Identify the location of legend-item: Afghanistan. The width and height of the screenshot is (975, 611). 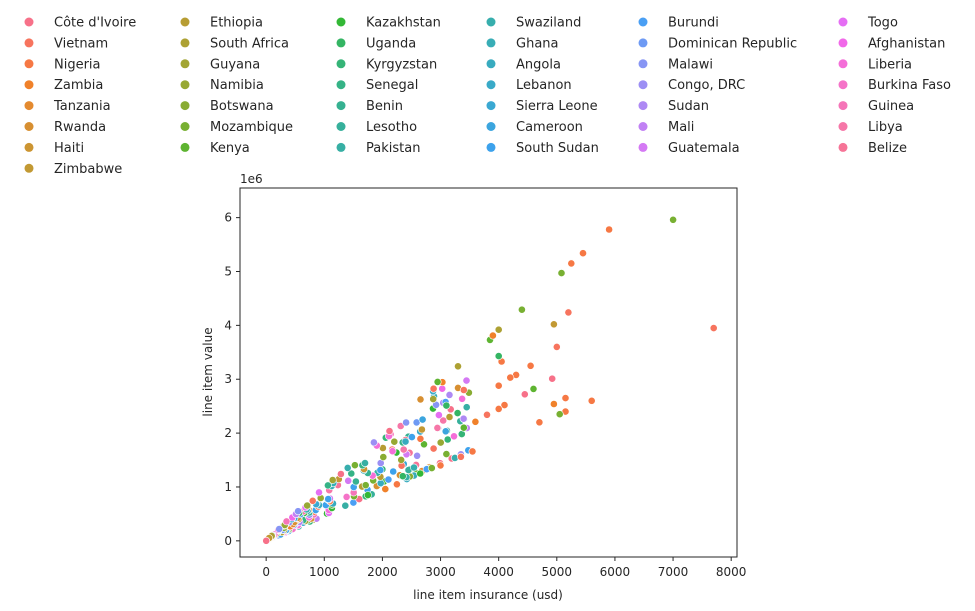
(891, 43).